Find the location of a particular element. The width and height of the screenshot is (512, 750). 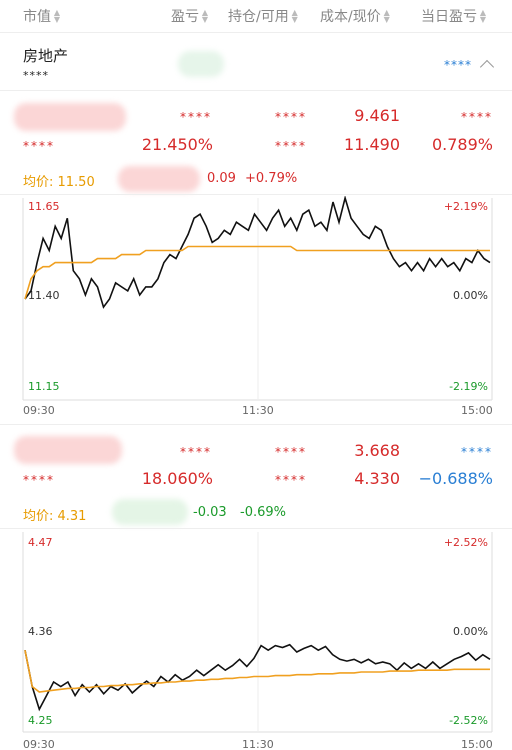

day-pnl-percent: 0.789% is located at coordinates (462, 144).